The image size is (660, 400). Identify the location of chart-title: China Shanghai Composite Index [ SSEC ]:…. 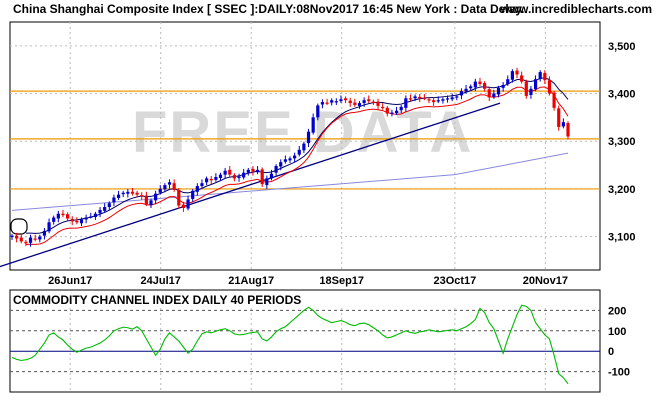
(270, 9).